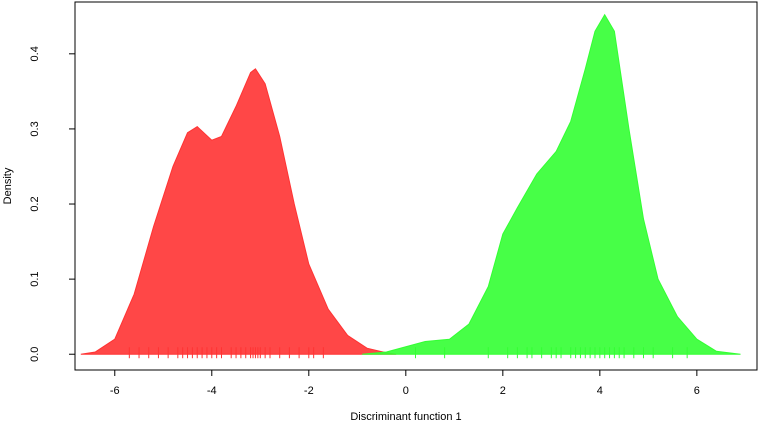  What do you see at coordinates (600, 391) in the screenshot?
I see `x-tick-label: 4` at bounding box center [600, 391].